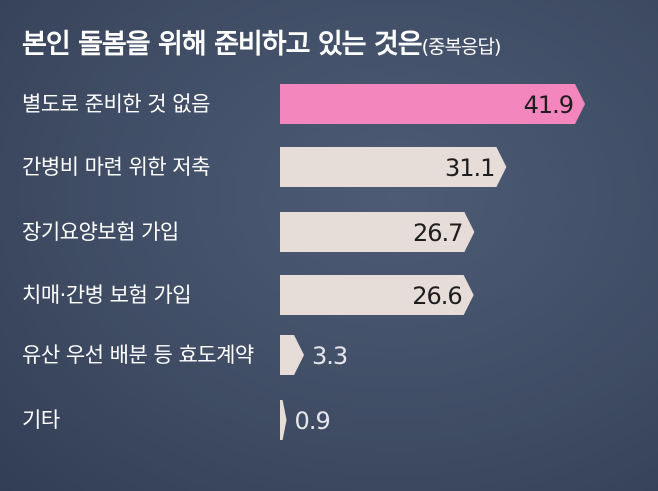 The width and height of the screenshot is (658, 491). I want to click on value-label: 3.3, so click(329, 356).